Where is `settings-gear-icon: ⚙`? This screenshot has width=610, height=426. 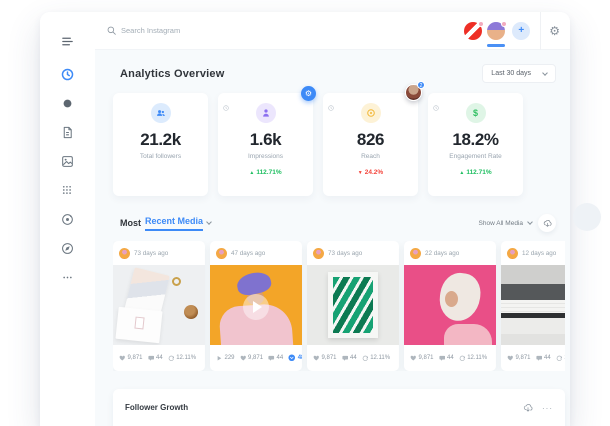
settings-gear-icon: ⚙ is located at coordinates (554, 30).